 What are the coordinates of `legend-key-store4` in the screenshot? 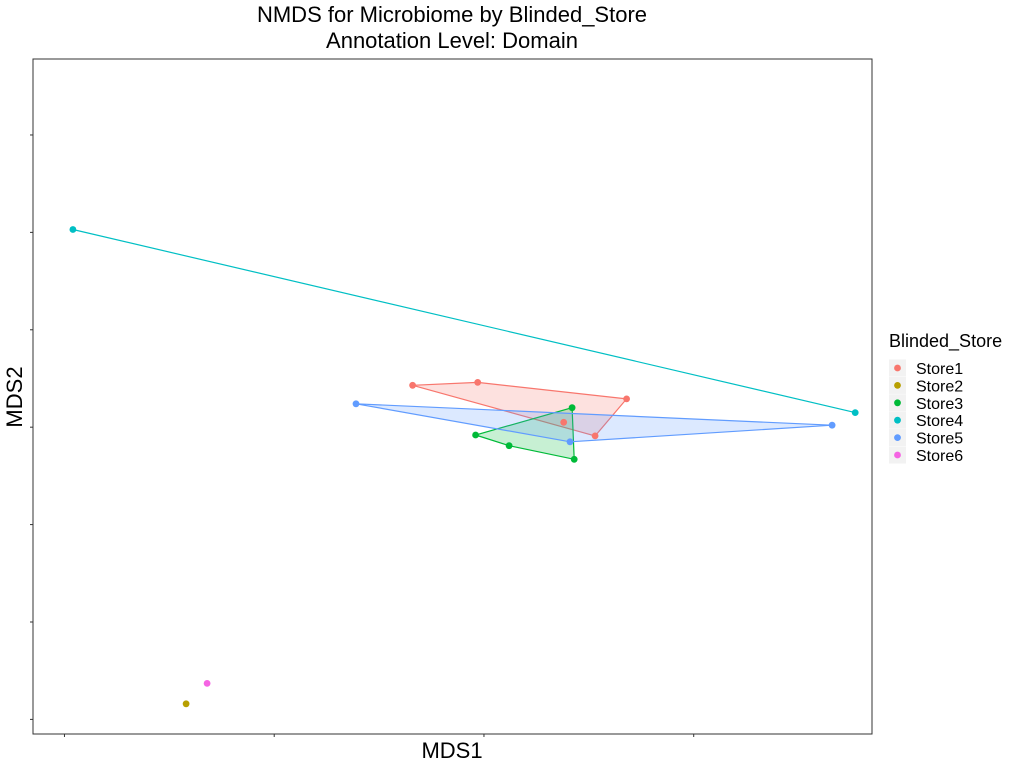 It's located at (897, 420).